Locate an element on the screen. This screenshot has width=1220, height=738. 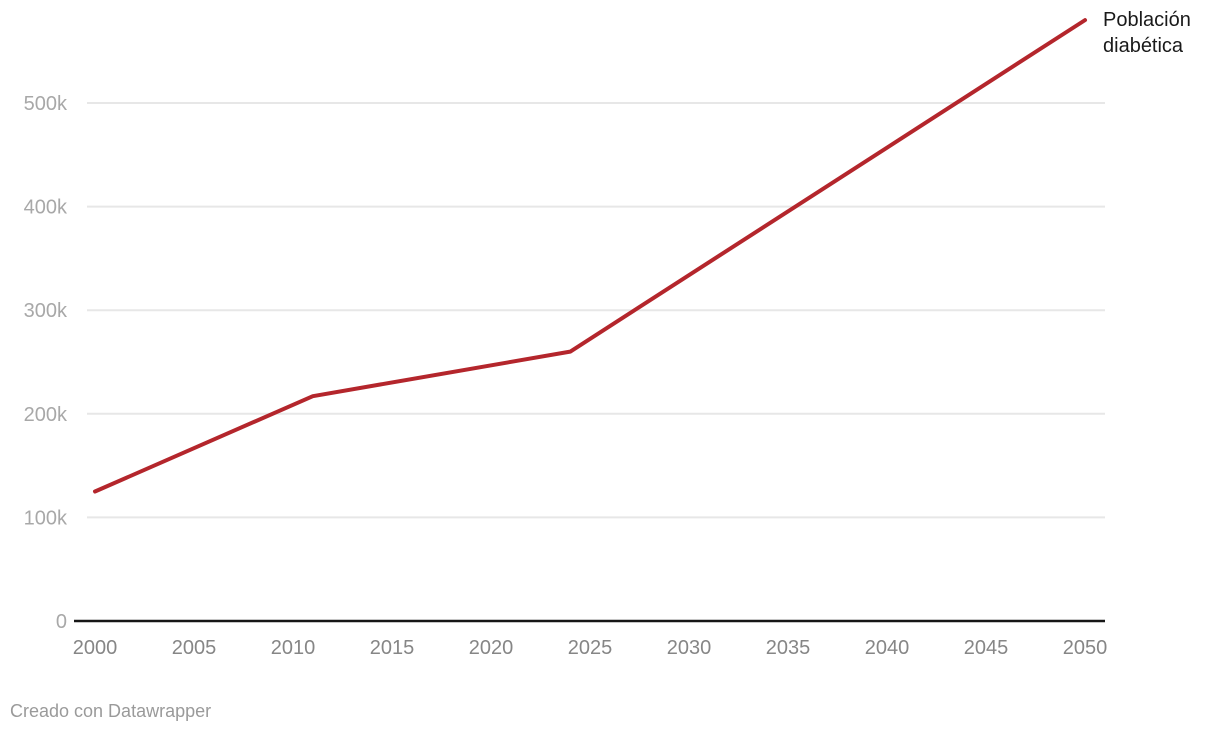
x-tick-label: 2010 is located at coordinates (293, 648).